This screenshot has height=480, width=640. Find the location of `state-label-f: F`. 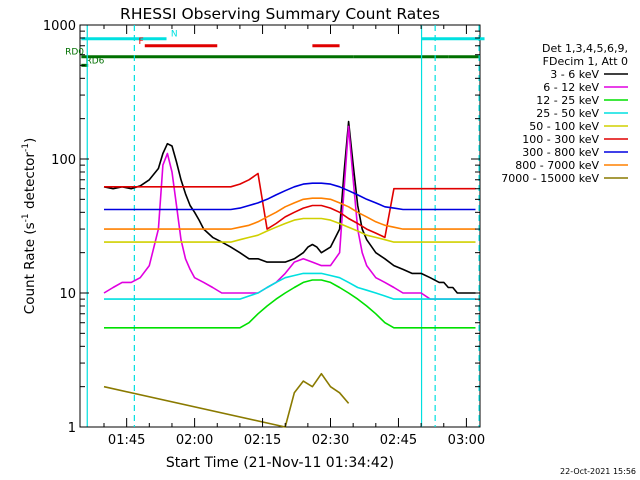

state-label-f: F is located at coordinates (141, 42).